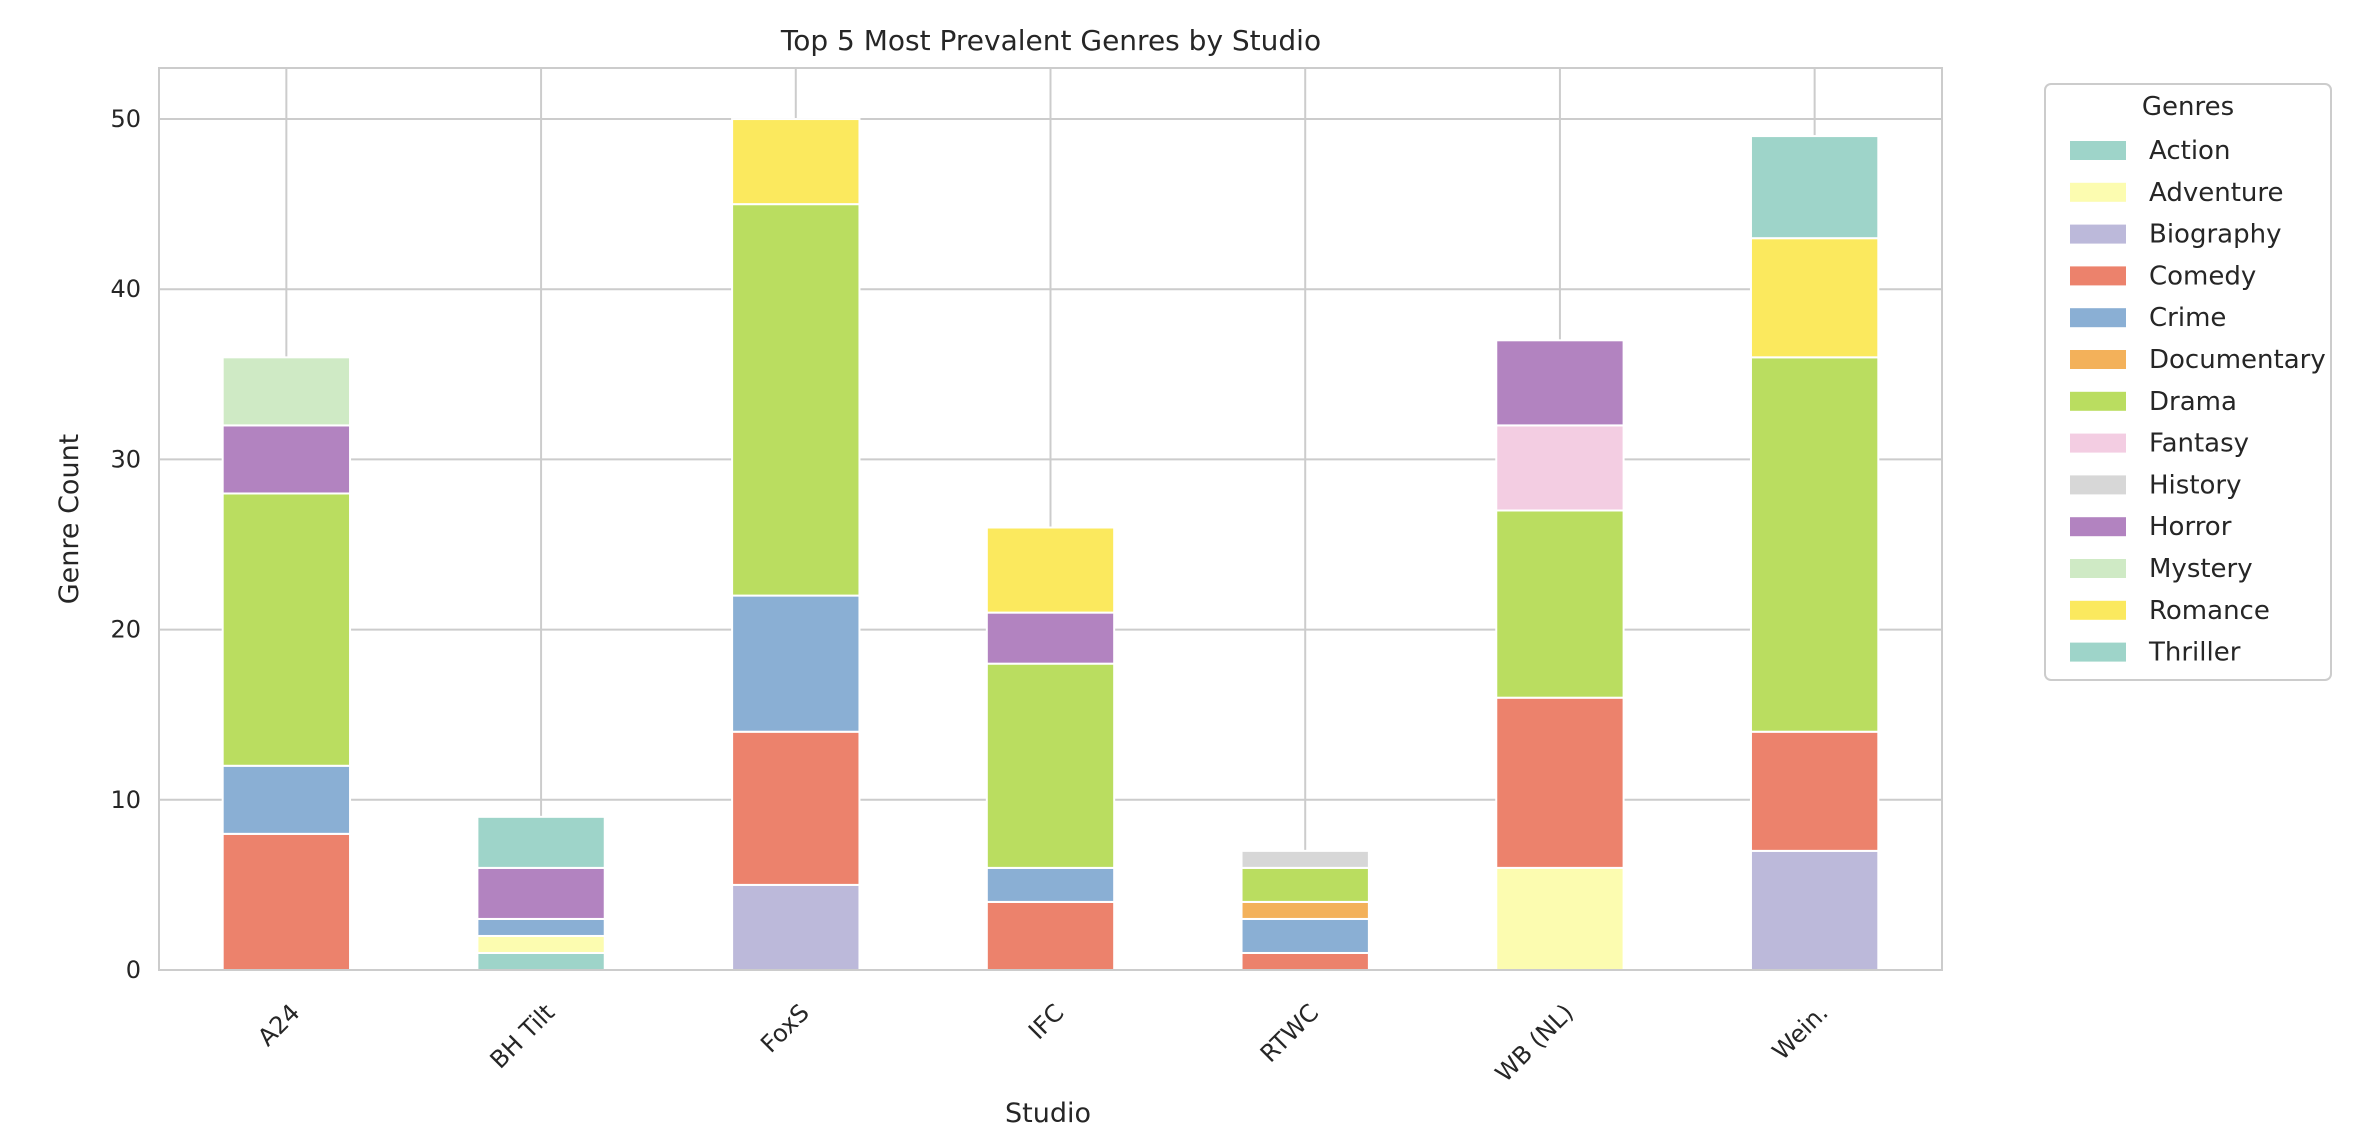  What do you see at coordinates (796, 663) in the screenshot?
I see `bar-segment-foxs-crime` at bounding box center [796, 663].